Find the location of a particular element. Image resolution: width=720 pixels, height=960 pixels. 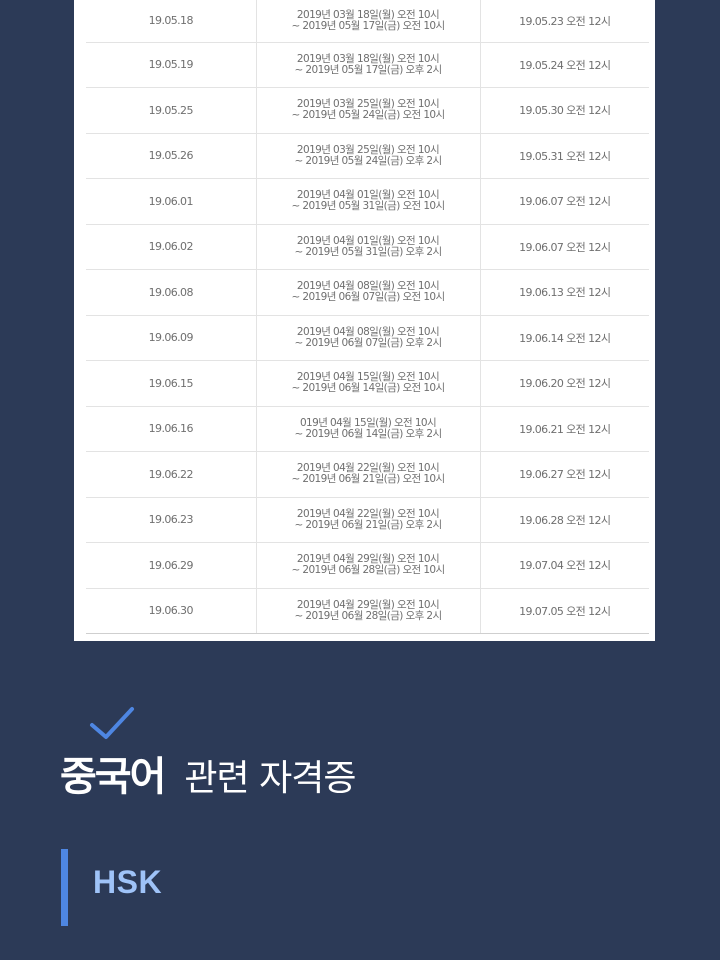

test-date-cell: 19.06.01 is located at coordinates (171, 201).